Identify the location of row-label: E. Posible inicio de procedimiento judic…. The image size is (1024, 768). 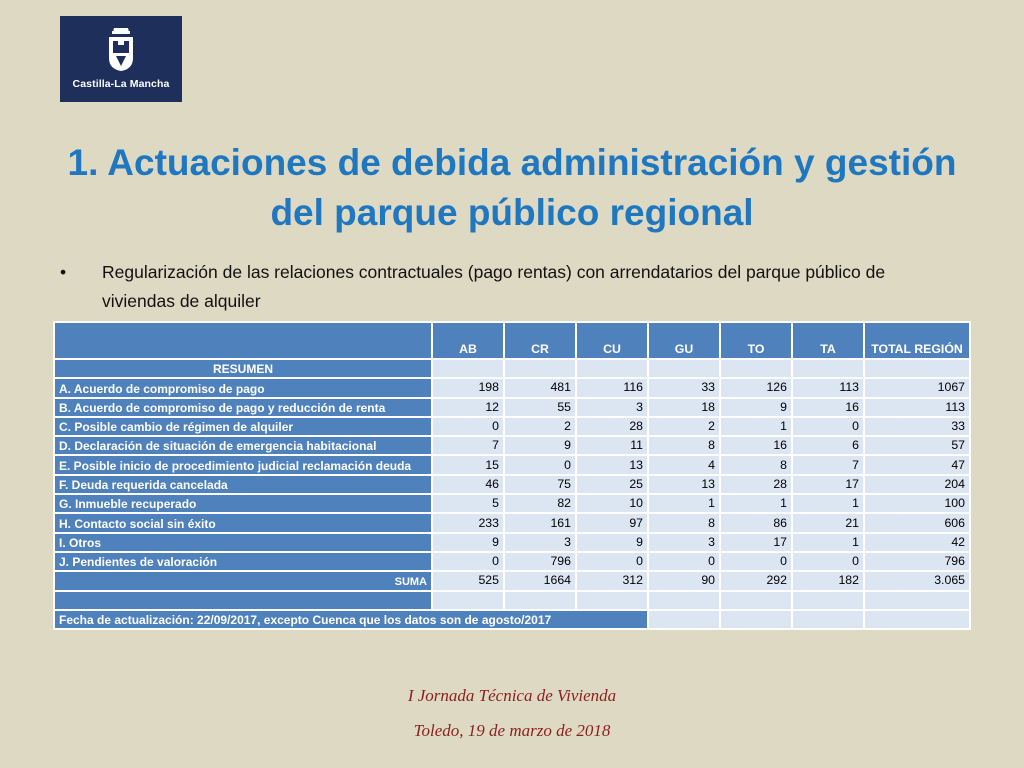
(243, 465).